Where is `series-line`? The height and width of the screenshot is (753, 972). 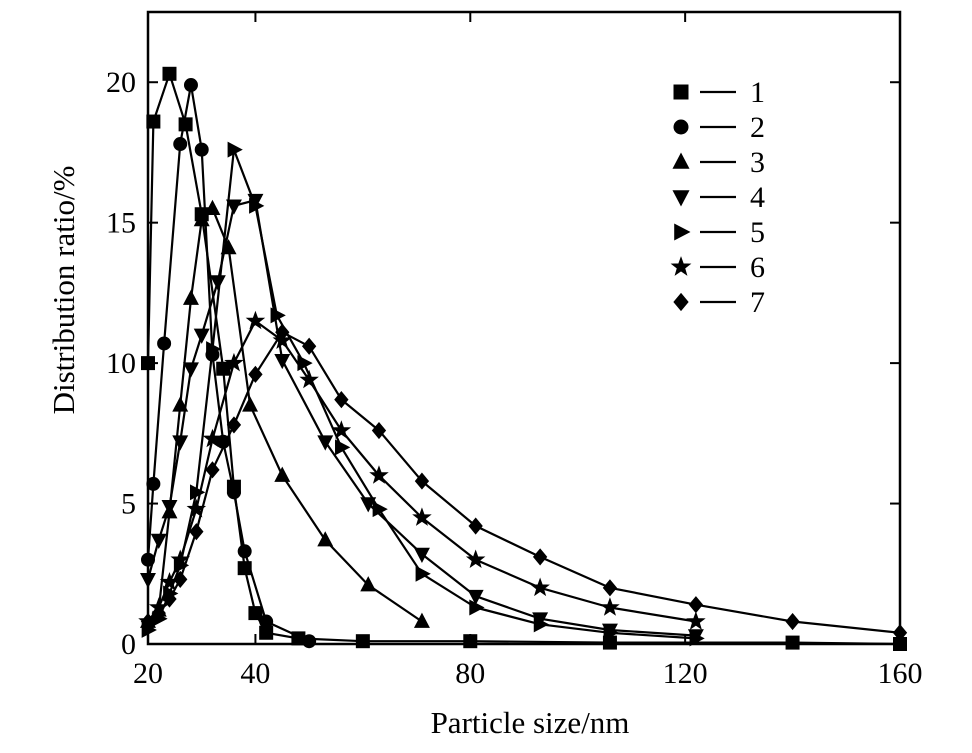 series-line is located at coordinates (228, 363).